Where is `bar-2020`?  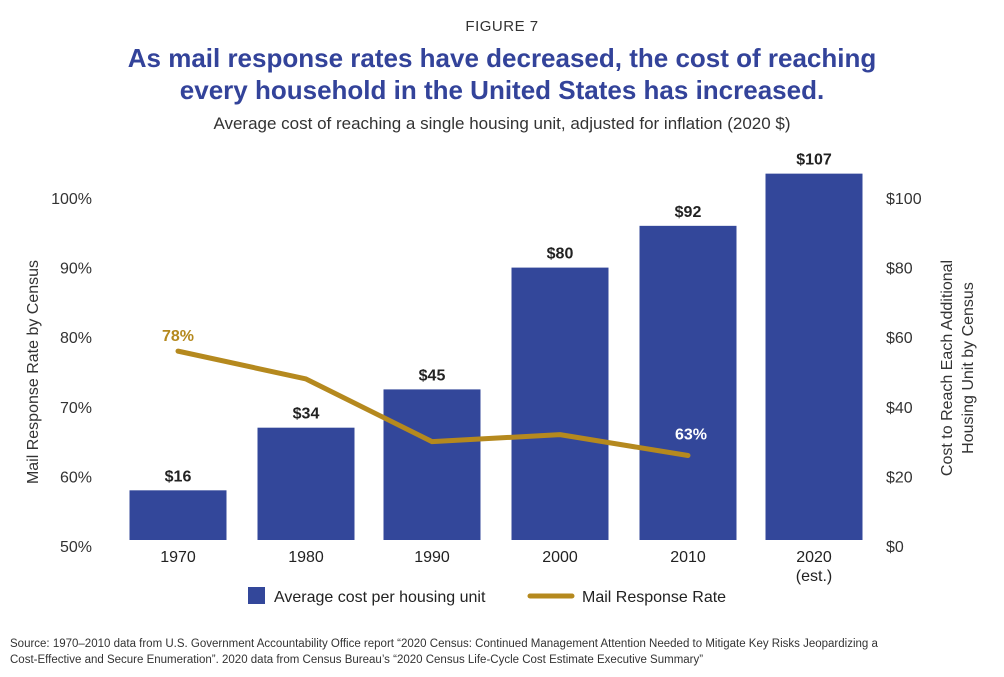 bar-2020 is located at coordinates (814, 356).